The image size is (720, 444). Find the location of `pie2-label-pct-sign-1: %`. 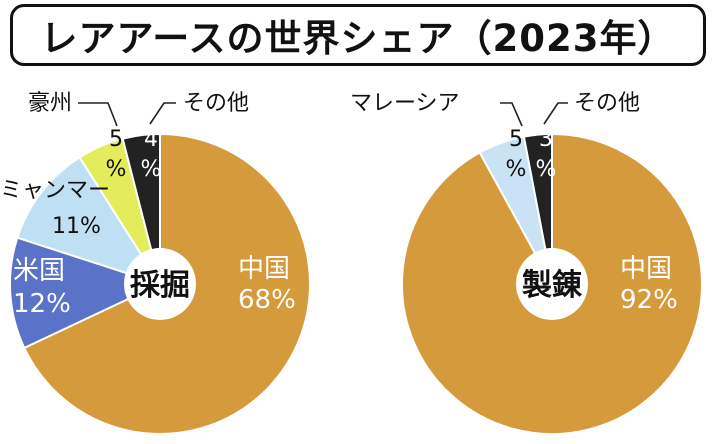

pie2-label-pct-sign-1: % is located at coordinates (516, 169).